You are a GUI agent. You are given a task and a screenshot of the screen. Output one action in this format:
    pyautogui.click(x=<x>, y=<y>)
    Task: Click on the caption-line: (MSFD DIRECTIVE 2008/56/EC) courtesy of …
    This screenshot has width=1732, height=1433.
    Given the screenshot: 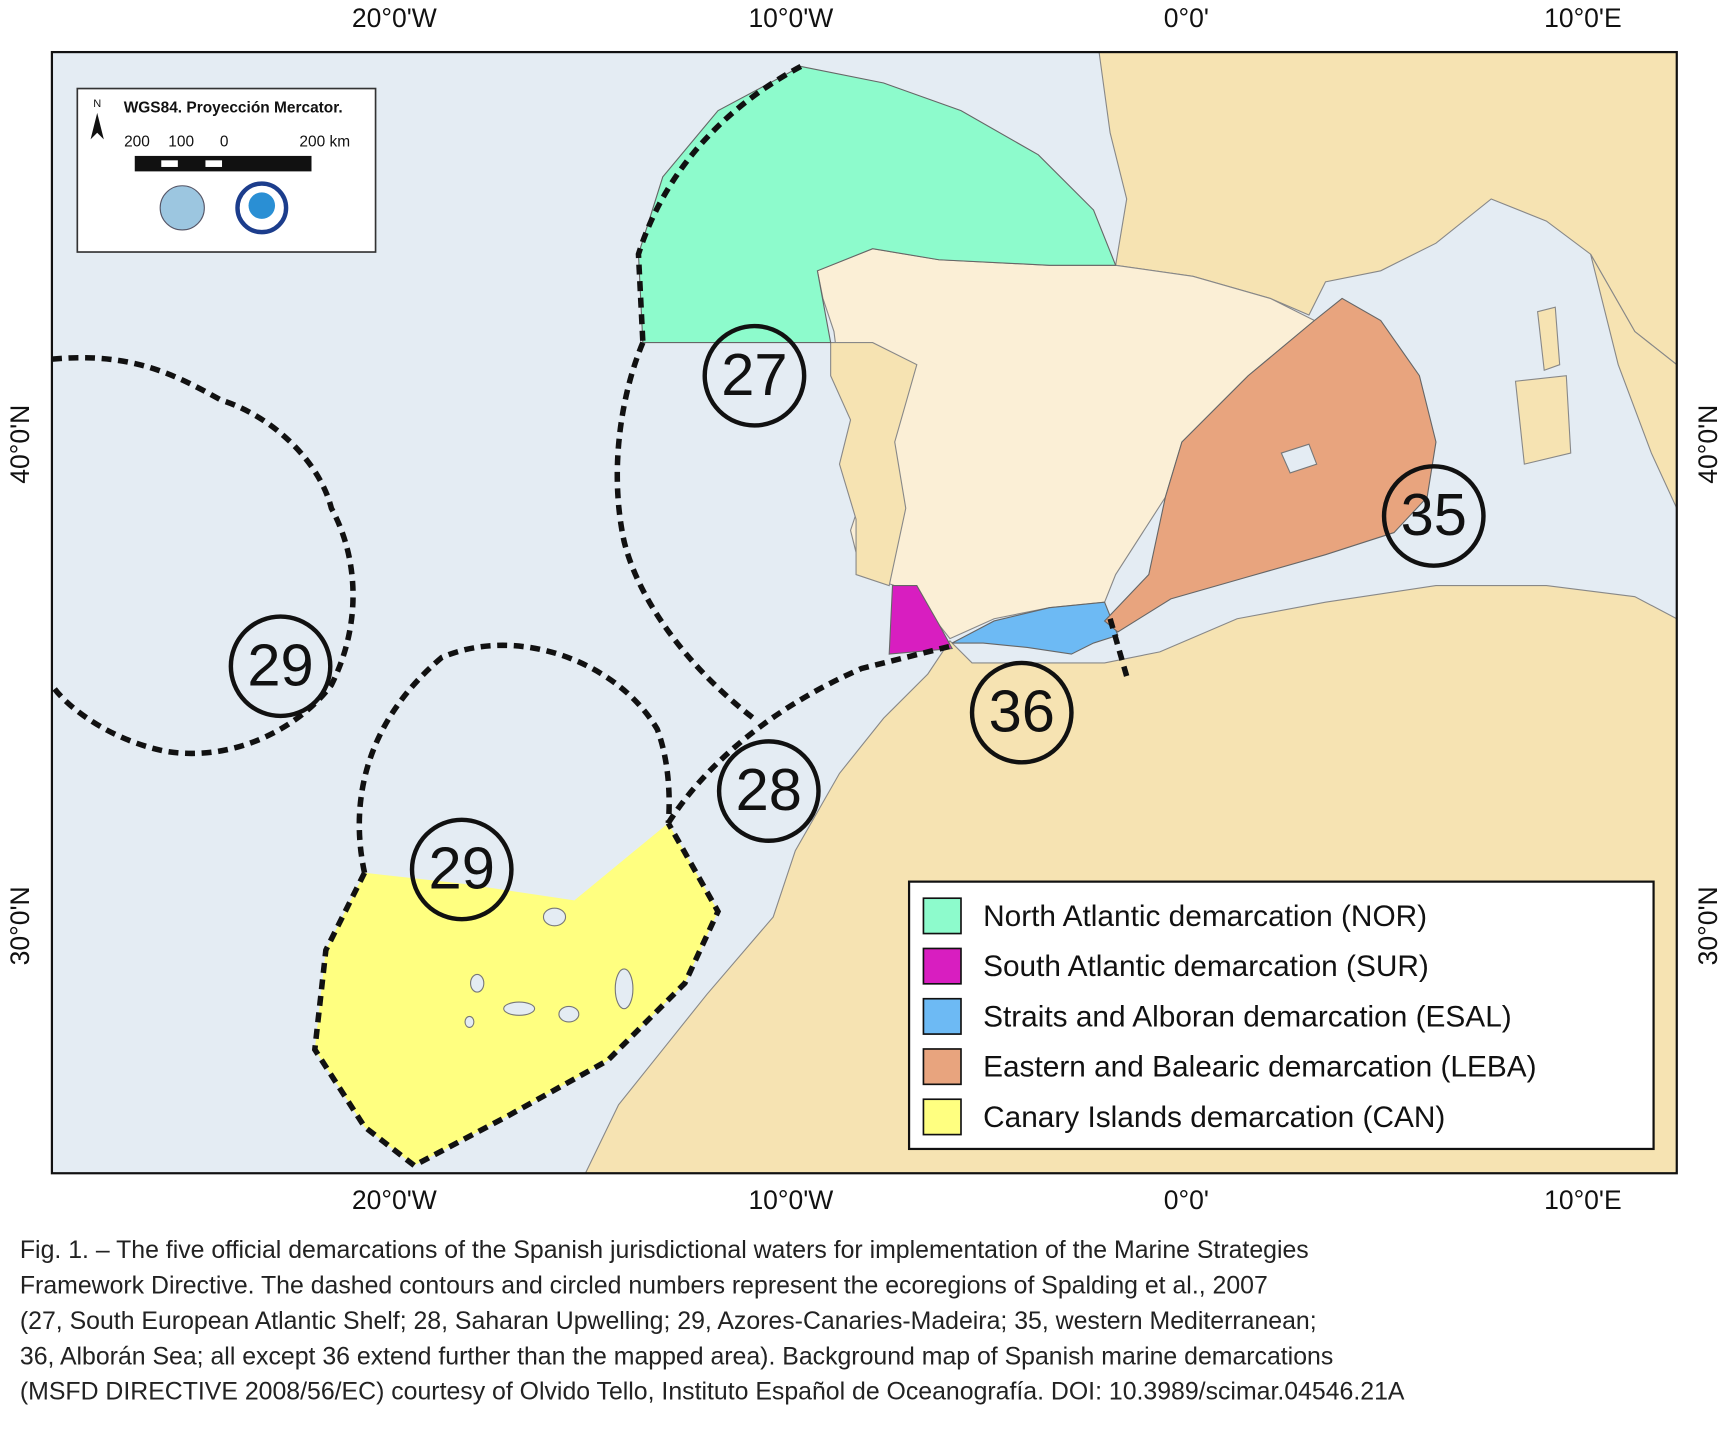 What is the action you would take?
    pyautogui.click(x=712, y=1392)
    